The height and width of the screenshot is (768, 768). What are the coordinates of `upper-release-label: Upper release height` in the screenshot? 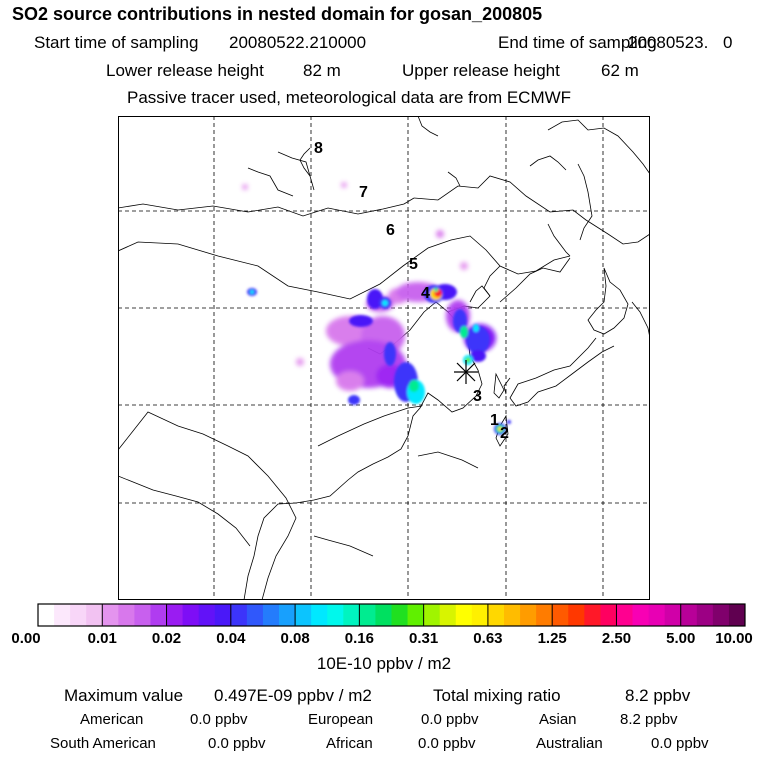 It's located at (481, 70).